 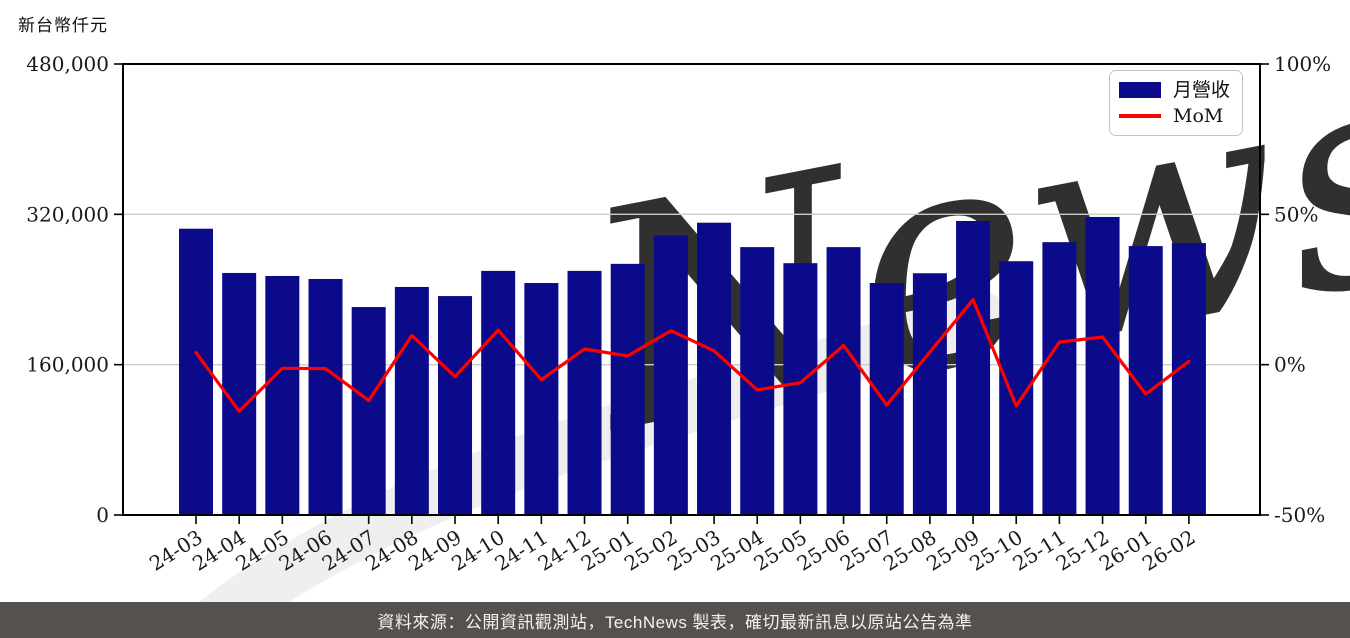 I want to click on legend-item-mom: MoM, so click(x=1175, y=115).